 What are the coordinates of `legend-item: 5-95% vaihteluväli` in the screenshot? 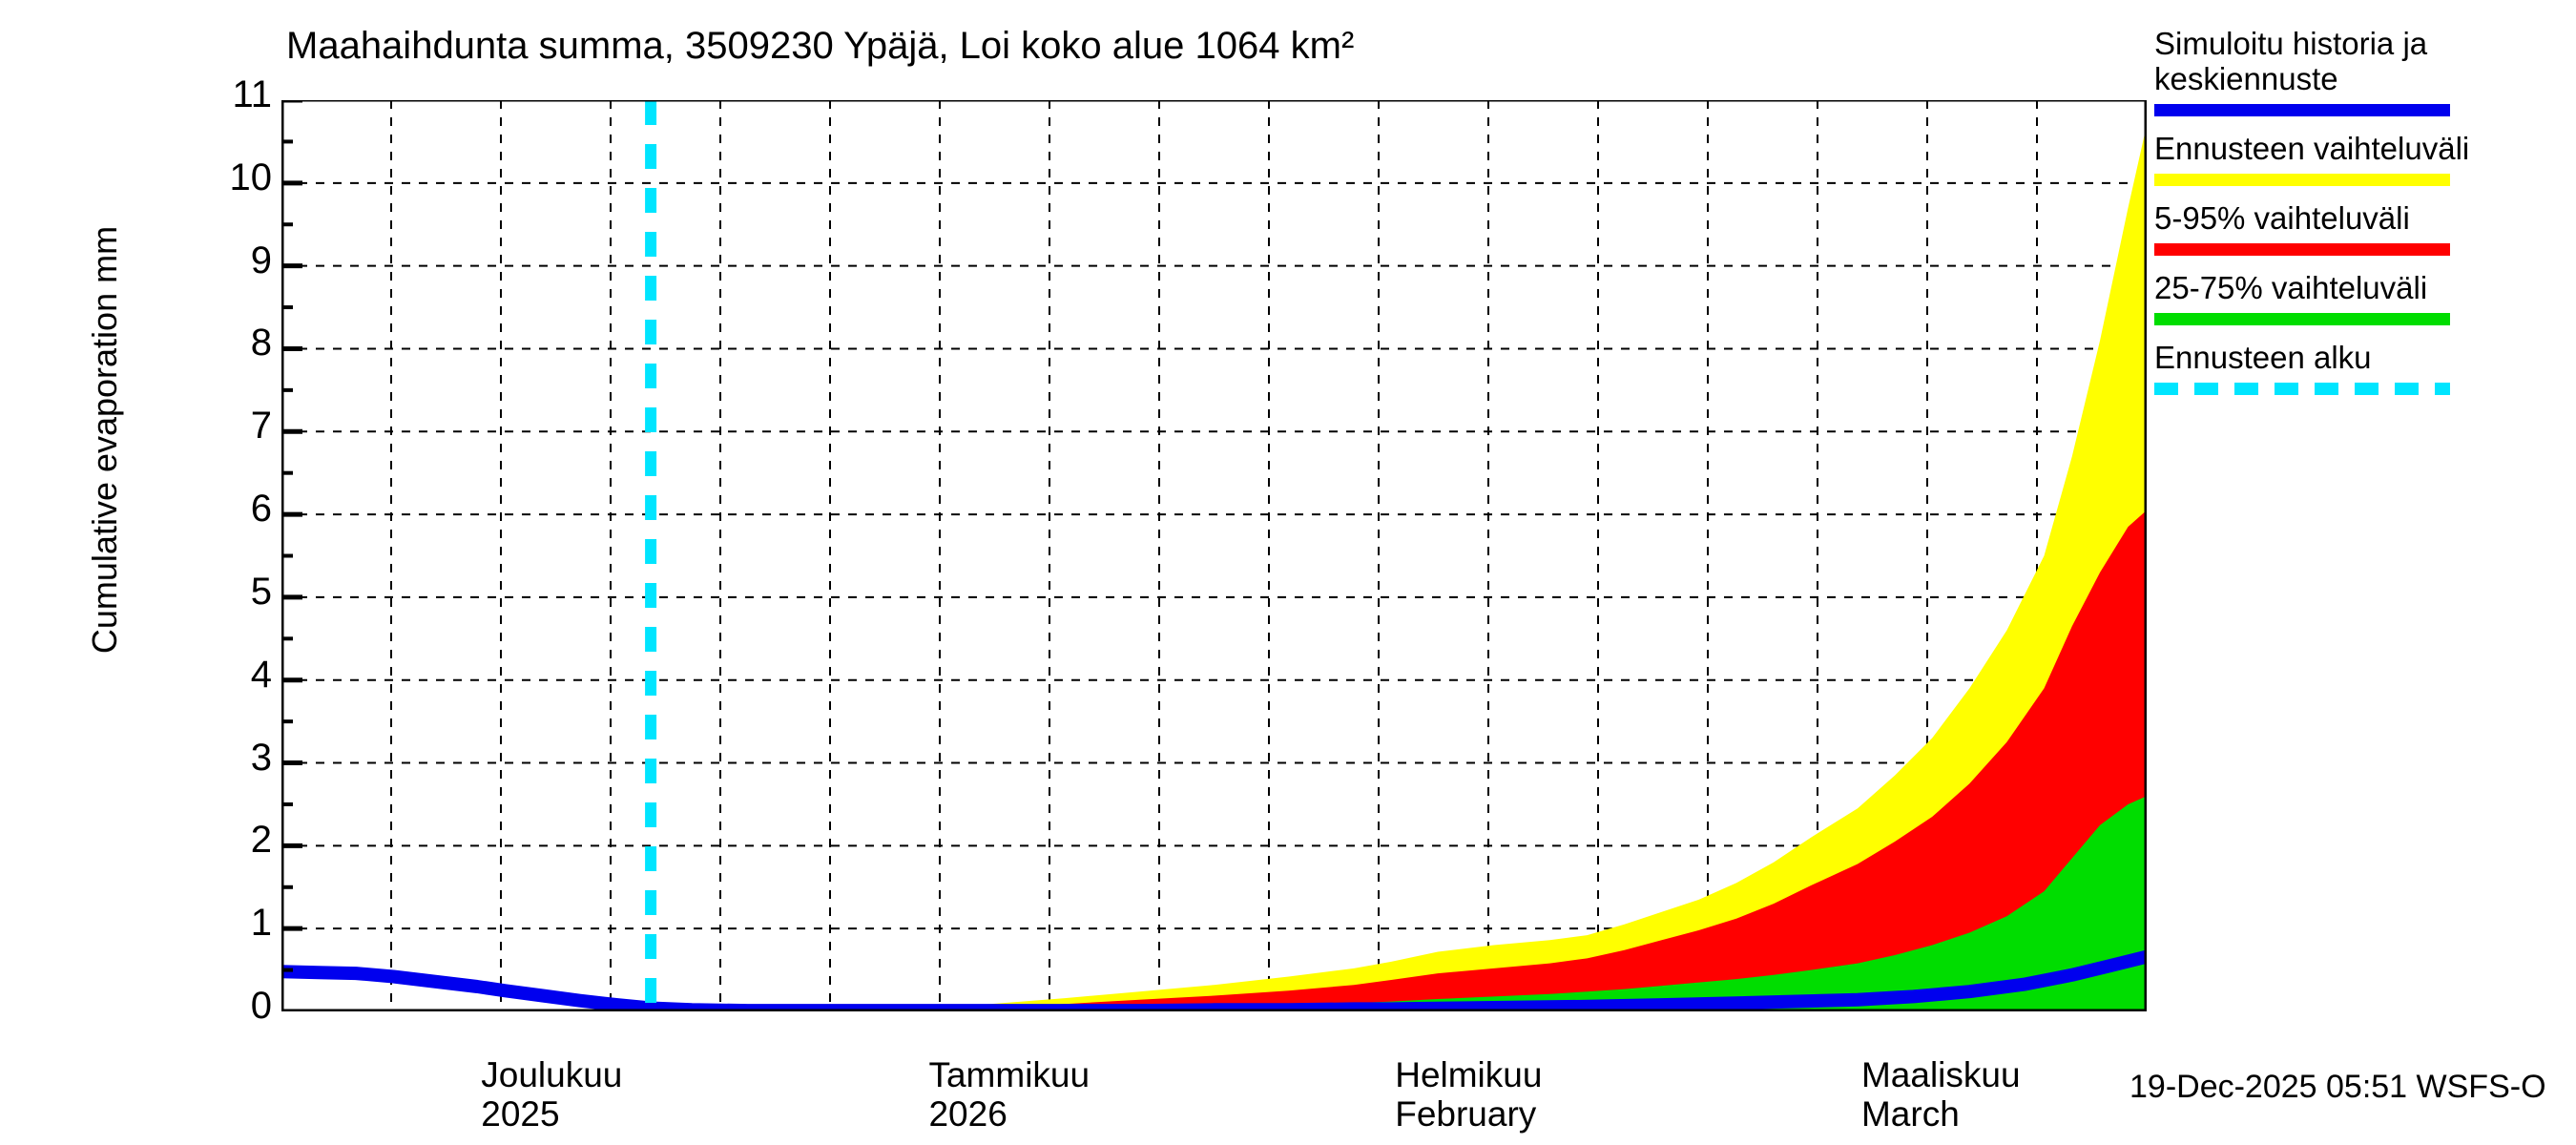 It's located at (2364, 227).